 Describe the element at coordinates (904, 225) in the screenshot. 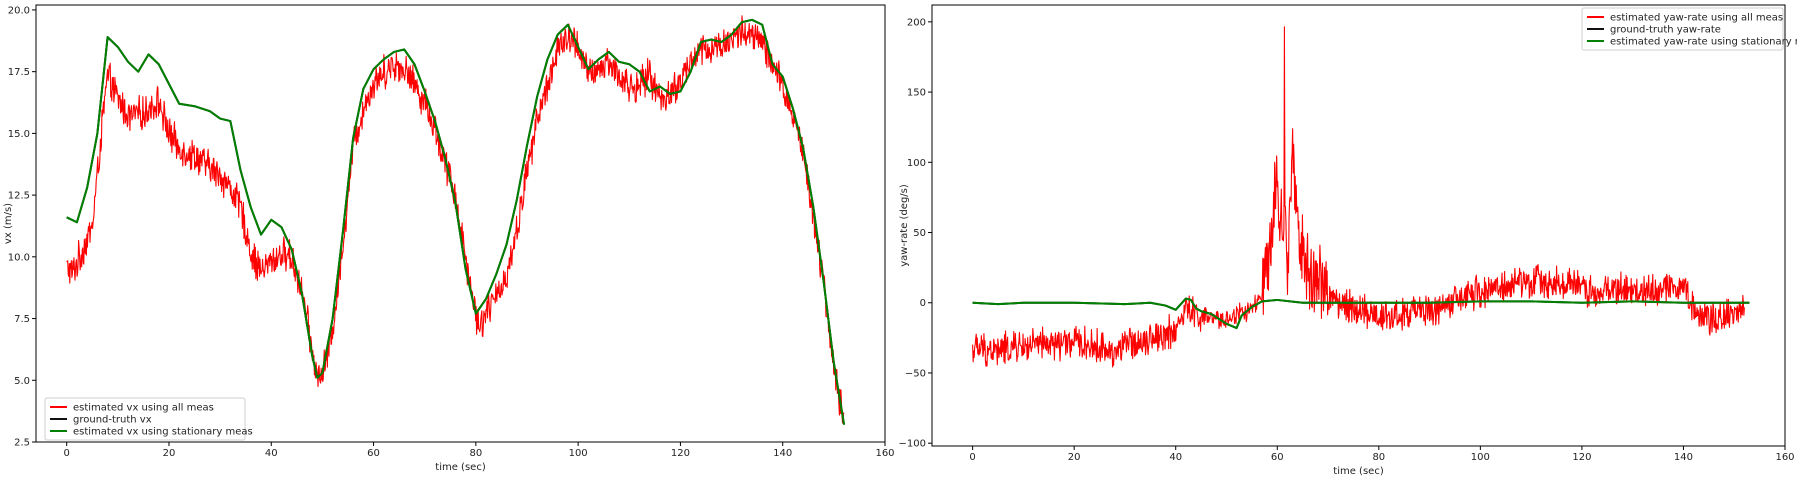

I see `y-axis-label: yaw-rate (deg/s)` at that location.